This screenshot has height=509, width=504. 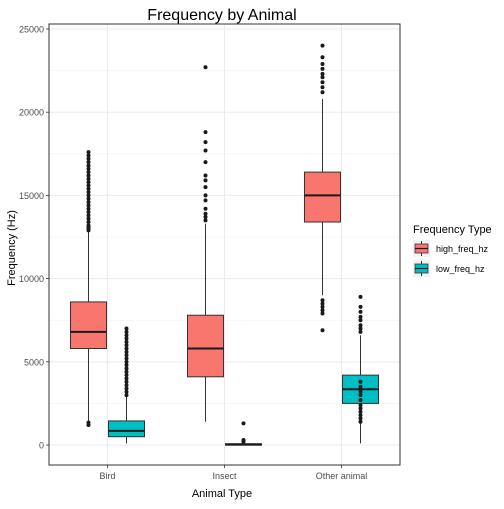 I want to click on x-tick-label: Insect, so click(x=224, y=476).